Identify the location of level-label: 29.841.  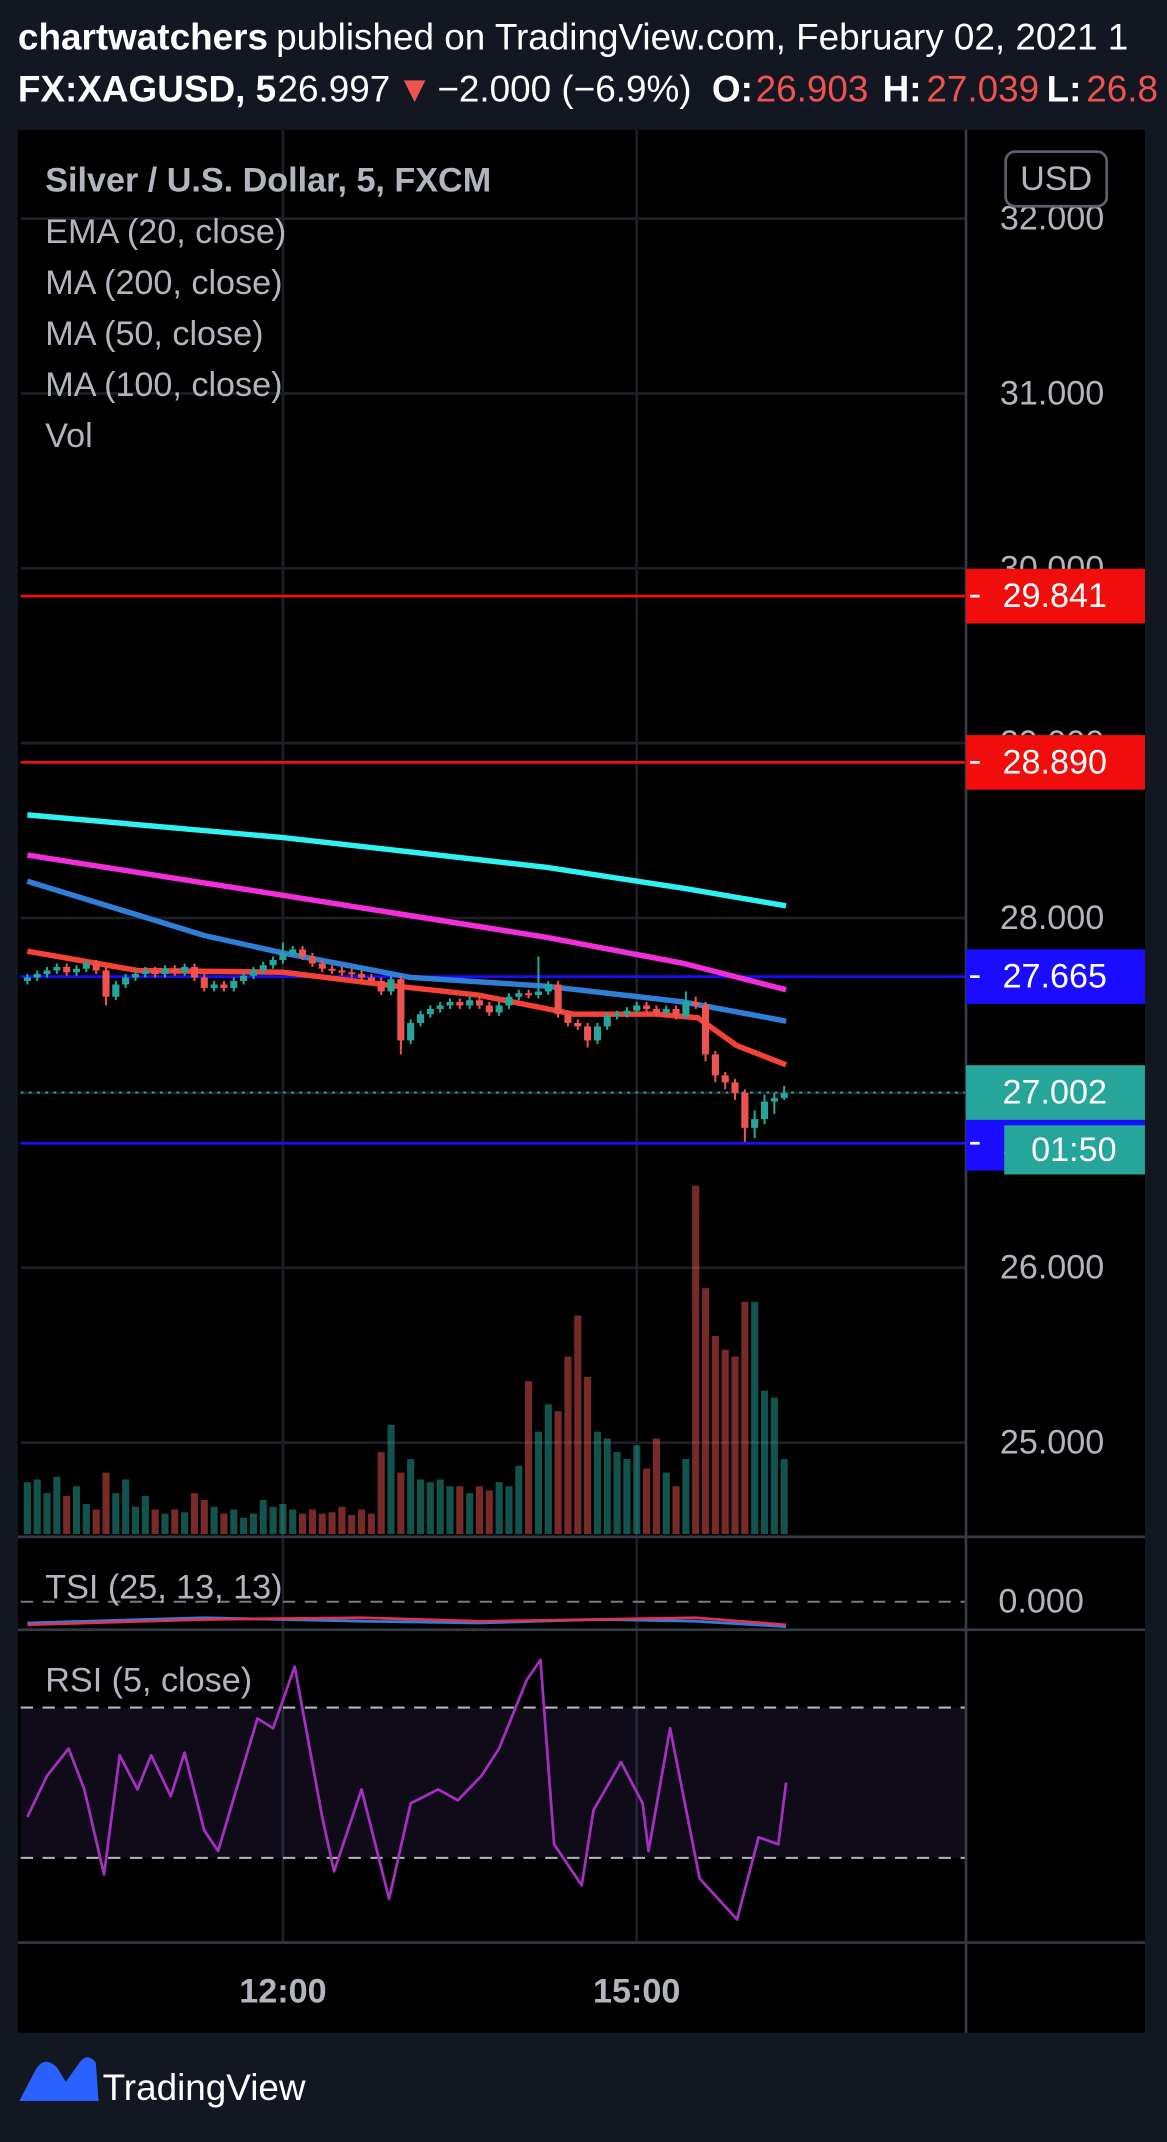
(1055, 596).